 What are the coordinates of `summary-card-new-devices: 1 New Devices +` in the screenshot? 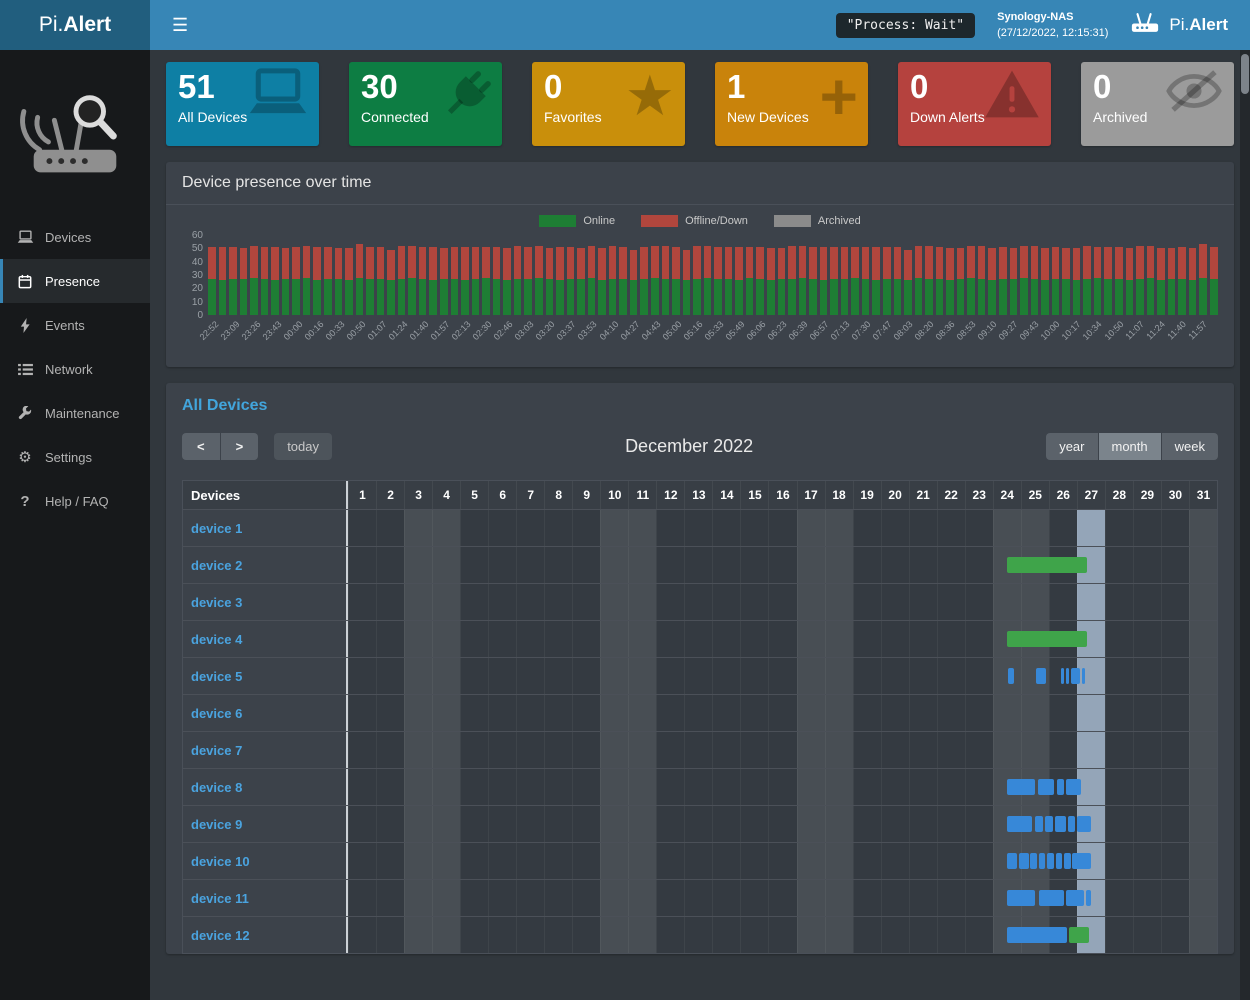 It's located at (791, 104).